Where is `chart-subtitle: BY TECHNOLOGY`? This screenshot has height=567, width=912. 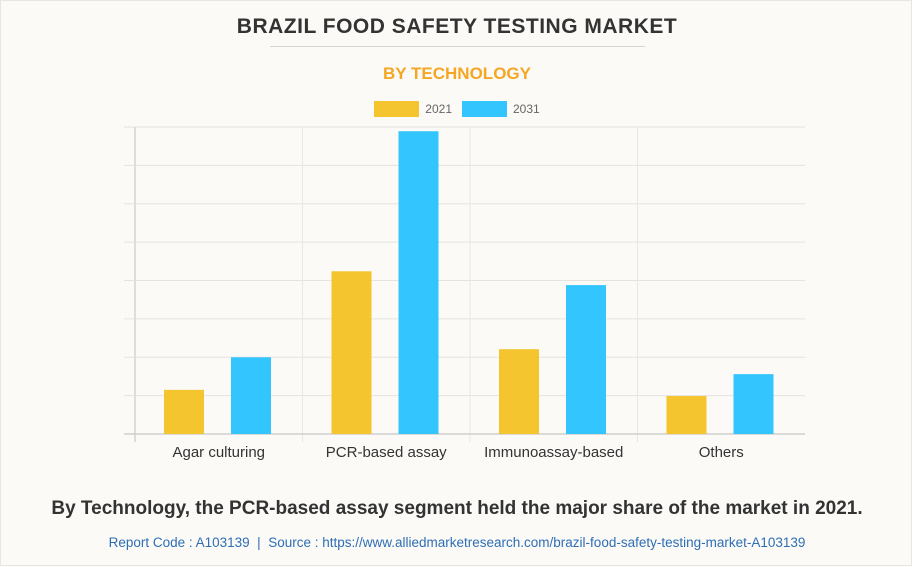
chart-subtitle: BY TECHNOLOGY is located at coordinates (457, 73).